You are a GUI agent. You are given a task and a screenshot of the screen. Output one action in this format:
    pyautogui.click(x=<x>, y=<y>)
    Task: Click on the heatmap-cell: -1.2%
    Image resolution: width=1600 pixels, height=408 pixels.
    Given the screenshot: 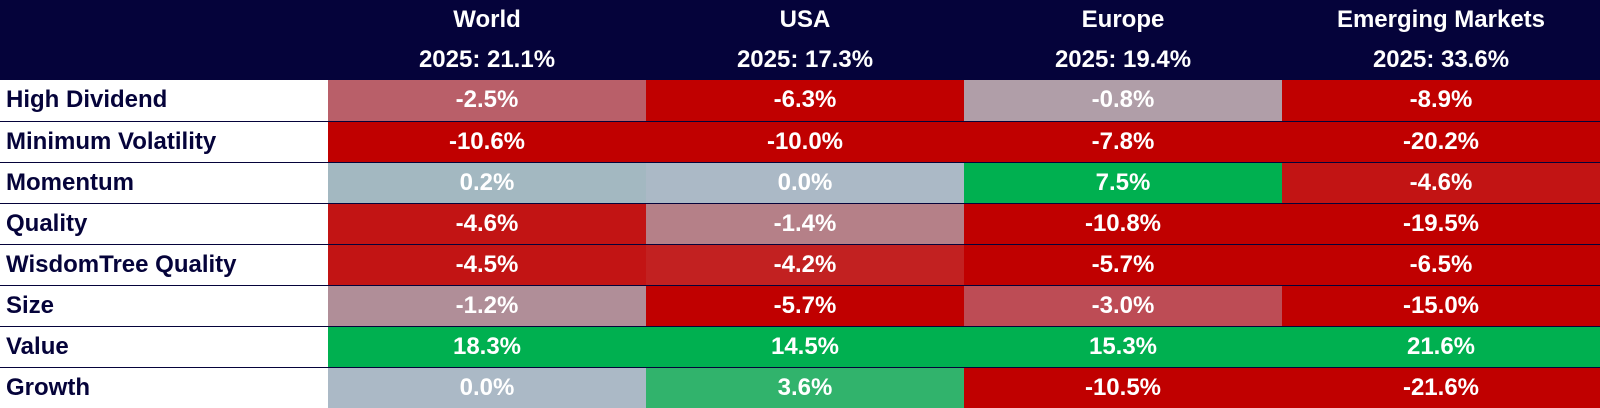 What is the action you would take?
    pyautogui.click(x=487, y=306)
    